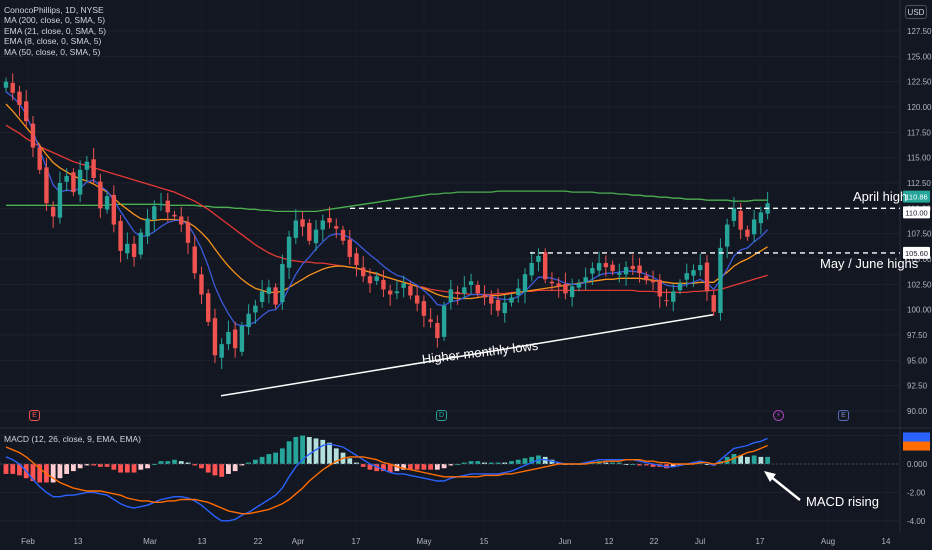 Image resolution: width=932 pixels, height=550 pixels. Describe the element at coordinates (916, 521) in the screenshot. I see `macd-tick-label: -4.00` at that location.